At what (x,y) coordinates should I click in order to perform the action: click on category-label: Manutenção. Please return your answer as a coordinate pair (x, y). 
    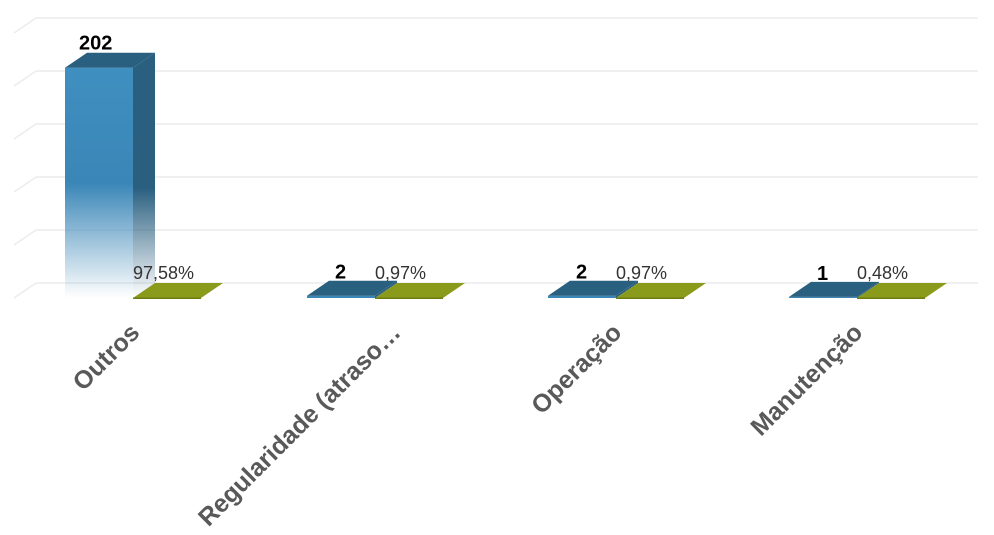
    Looking at the image, I should click on (806, 379).